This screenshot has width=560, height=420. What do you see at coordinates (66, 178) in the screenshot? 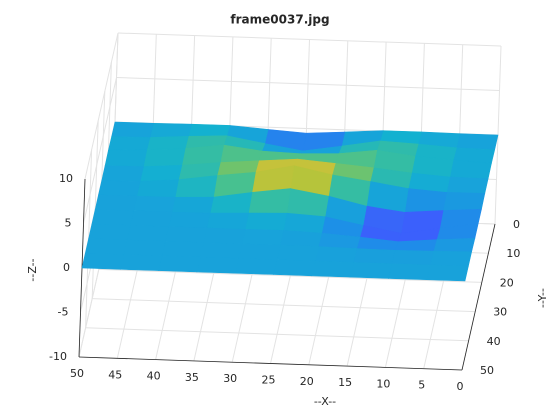
I see `z-tick-label: 10` at bounding box center [66, 178].